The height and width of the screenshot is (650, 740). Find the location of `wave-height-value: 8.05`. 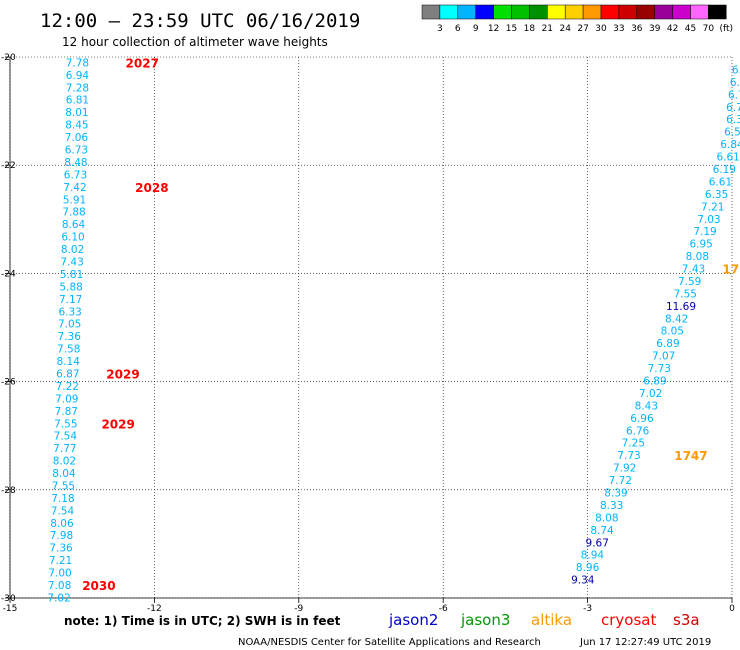

wave-height-value: 8.05 is located at coordinates (672, 332).